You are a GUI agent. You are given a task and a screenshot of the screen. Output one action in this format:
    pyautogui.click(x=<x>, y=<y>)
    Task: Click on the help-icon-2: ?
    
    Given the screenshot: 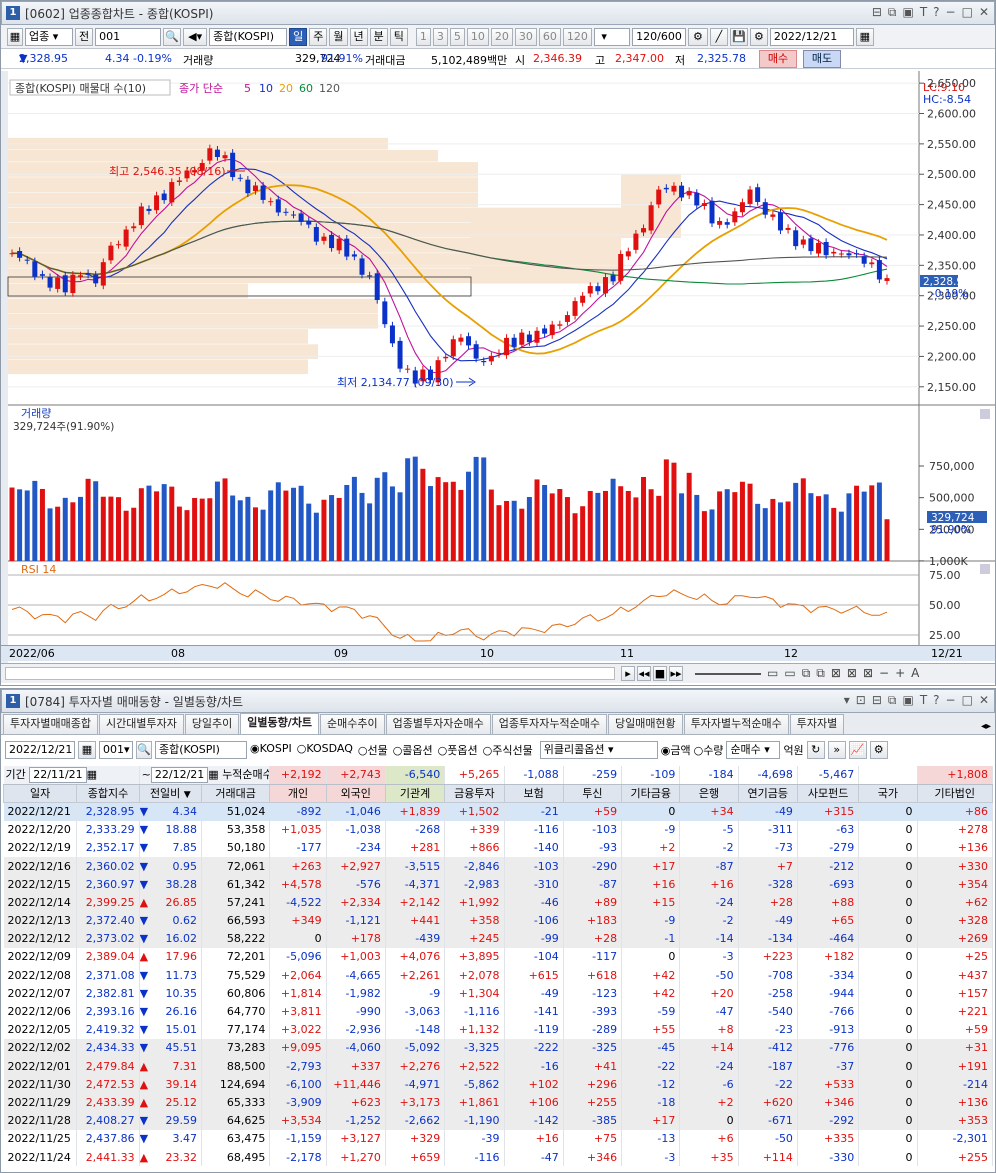 What is the action you would take?
    pyautogui.click(x=936, y=700)
    